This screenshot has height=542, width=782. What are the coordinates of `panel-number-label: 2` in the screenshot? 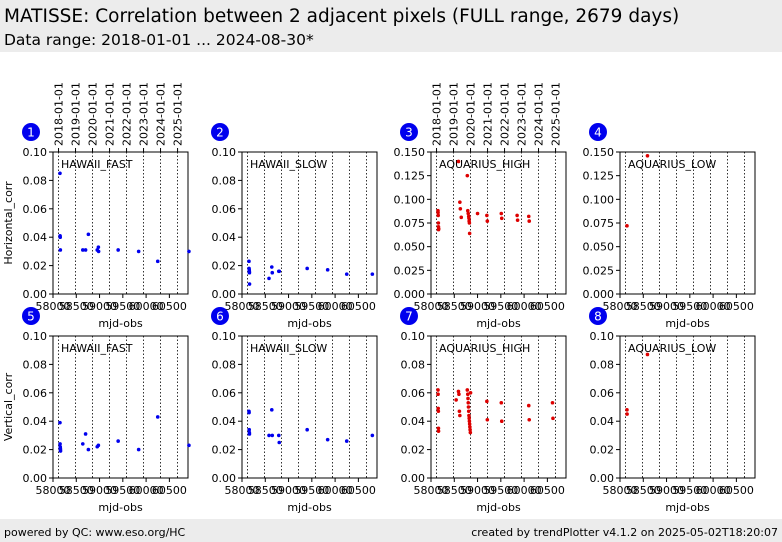 It's located at (220, 133).